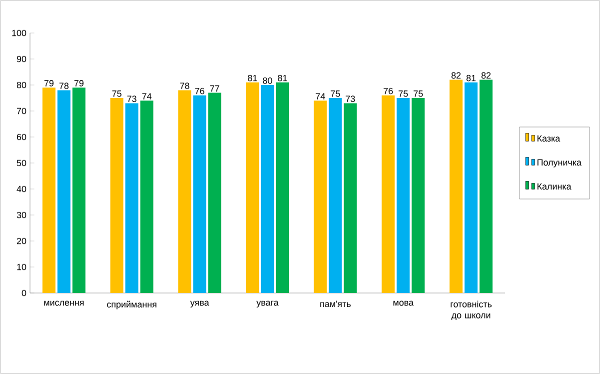 The image size is (600, 374). Describe the element at coordinates (267, 80) in the screenshot. I see `data-label: 80` at that location.